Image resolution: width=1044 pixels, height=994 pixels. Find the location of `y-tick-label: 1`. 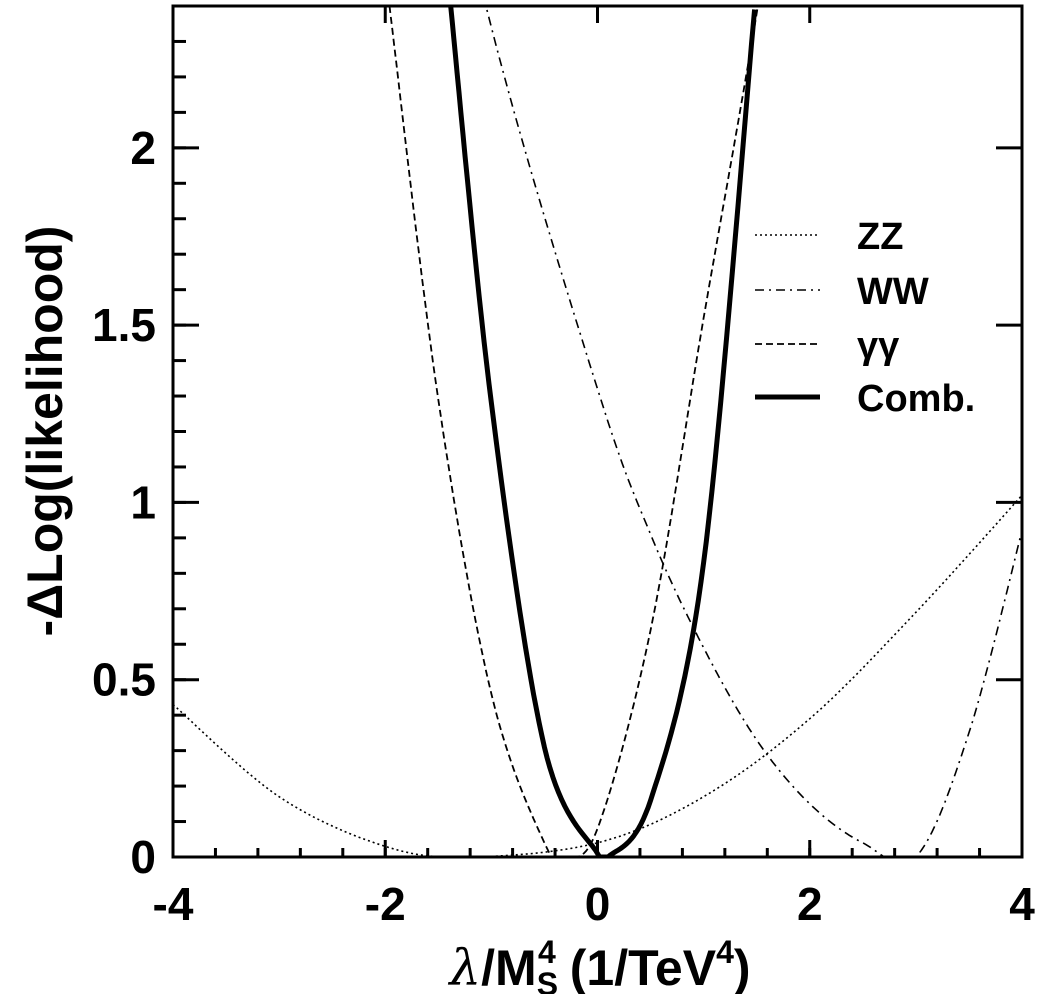

y-tick-label: 1 is located at coordinates (143, 502).